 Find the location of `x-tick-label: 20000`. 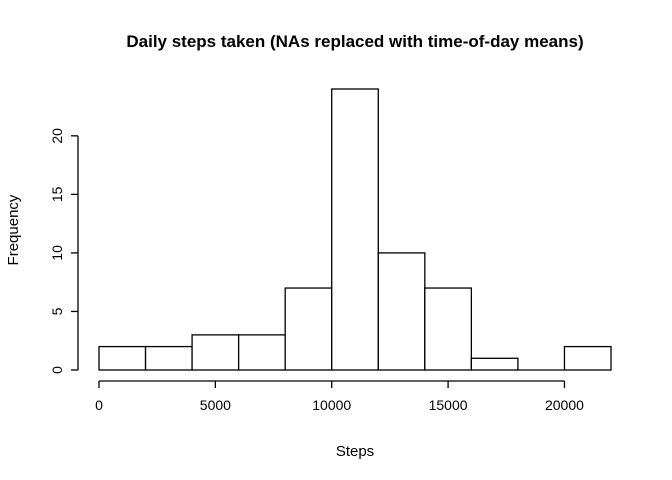

x-tick-label: 20000 is located at coordinates (564, 405).